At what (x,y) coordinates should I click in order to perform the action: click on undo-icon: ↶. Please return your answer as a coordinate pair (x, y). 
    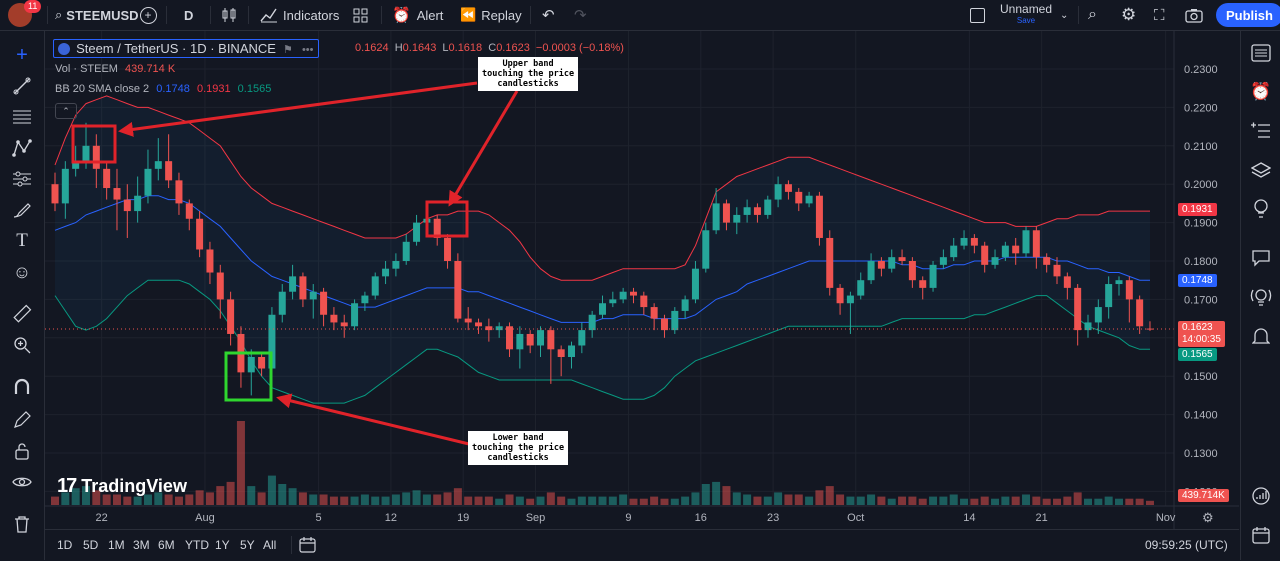
    Looking at the image, I should click on (548, 15).